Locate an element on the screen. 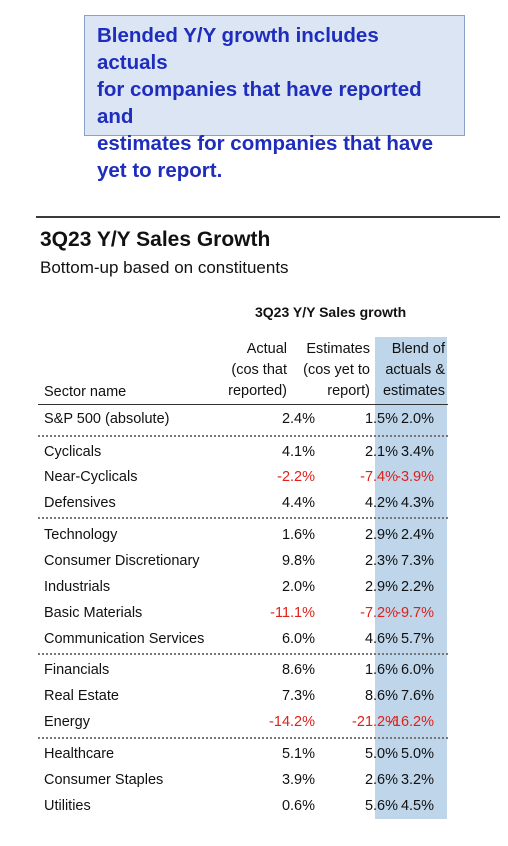 The height and width of the screenshot is (846, 508). blend-value: -16.2% is located at coordinates (411, 722).